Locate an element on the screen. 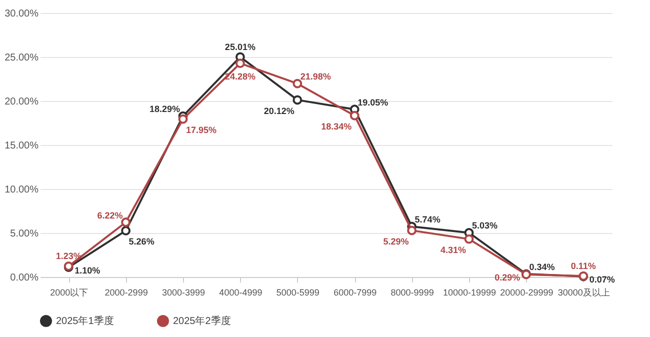 The height and width of the screenshot is (337, 650). data-label: 6.22% is located at coordinates (110, 215).